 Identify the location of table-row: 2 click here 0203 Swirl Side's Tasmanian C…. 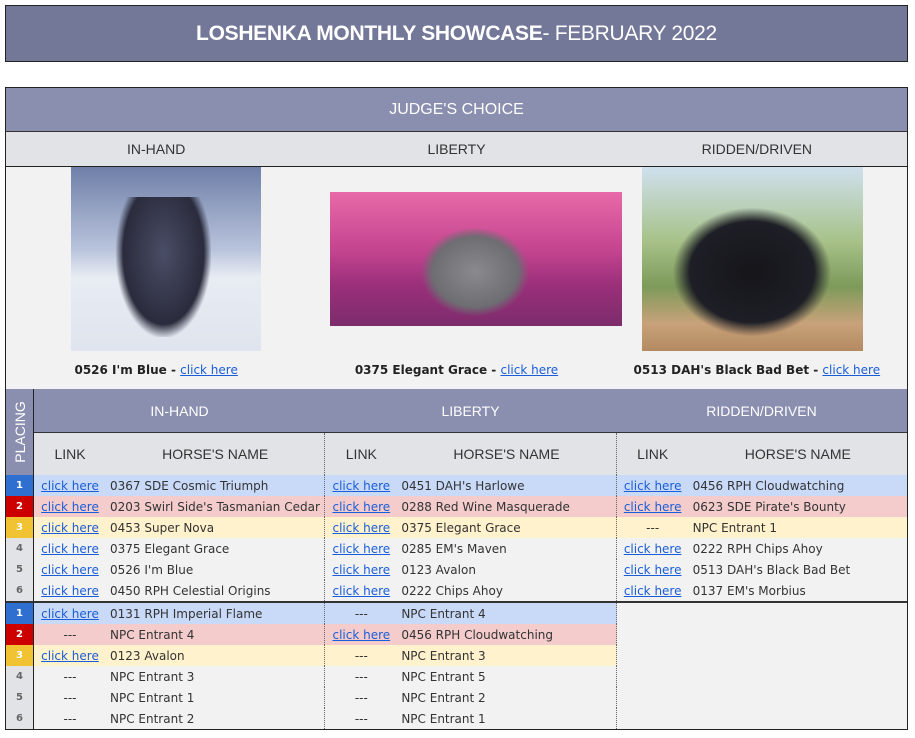
(456, 506).